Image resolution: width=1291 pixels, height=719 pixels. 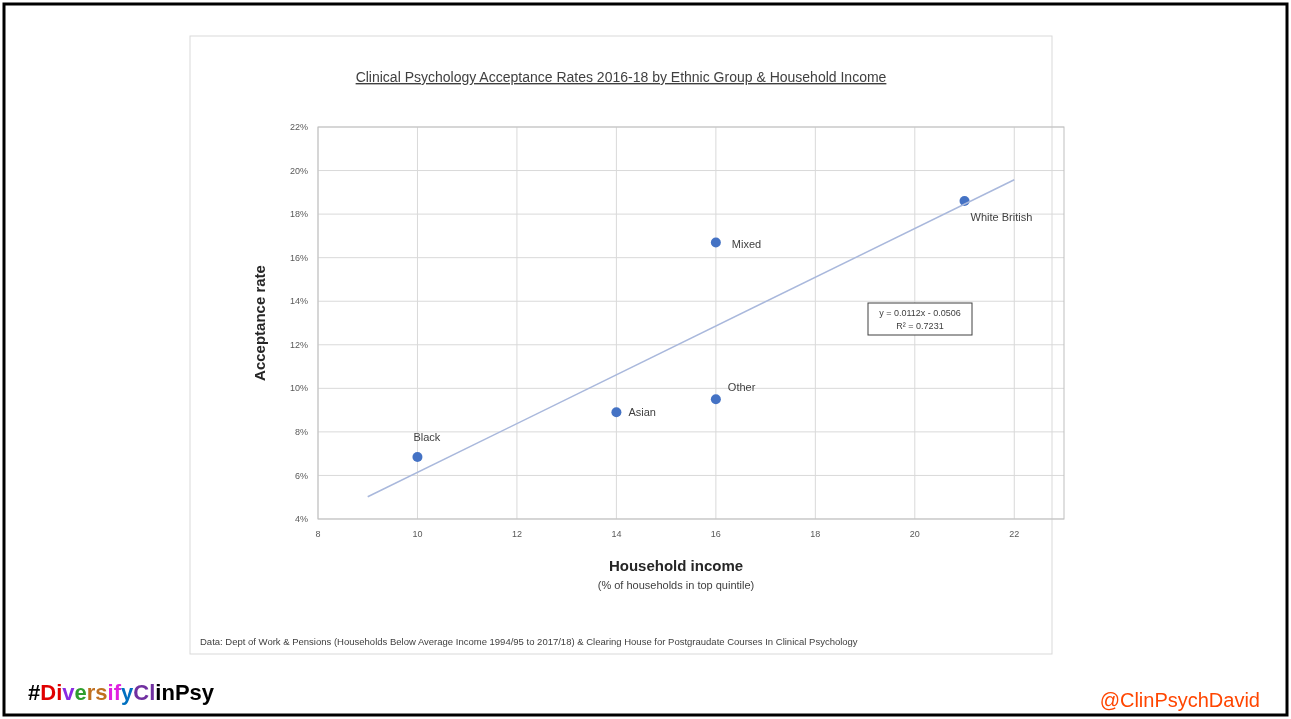 I want to click on x-tick-label: 22, so click(x=1014, y=534).